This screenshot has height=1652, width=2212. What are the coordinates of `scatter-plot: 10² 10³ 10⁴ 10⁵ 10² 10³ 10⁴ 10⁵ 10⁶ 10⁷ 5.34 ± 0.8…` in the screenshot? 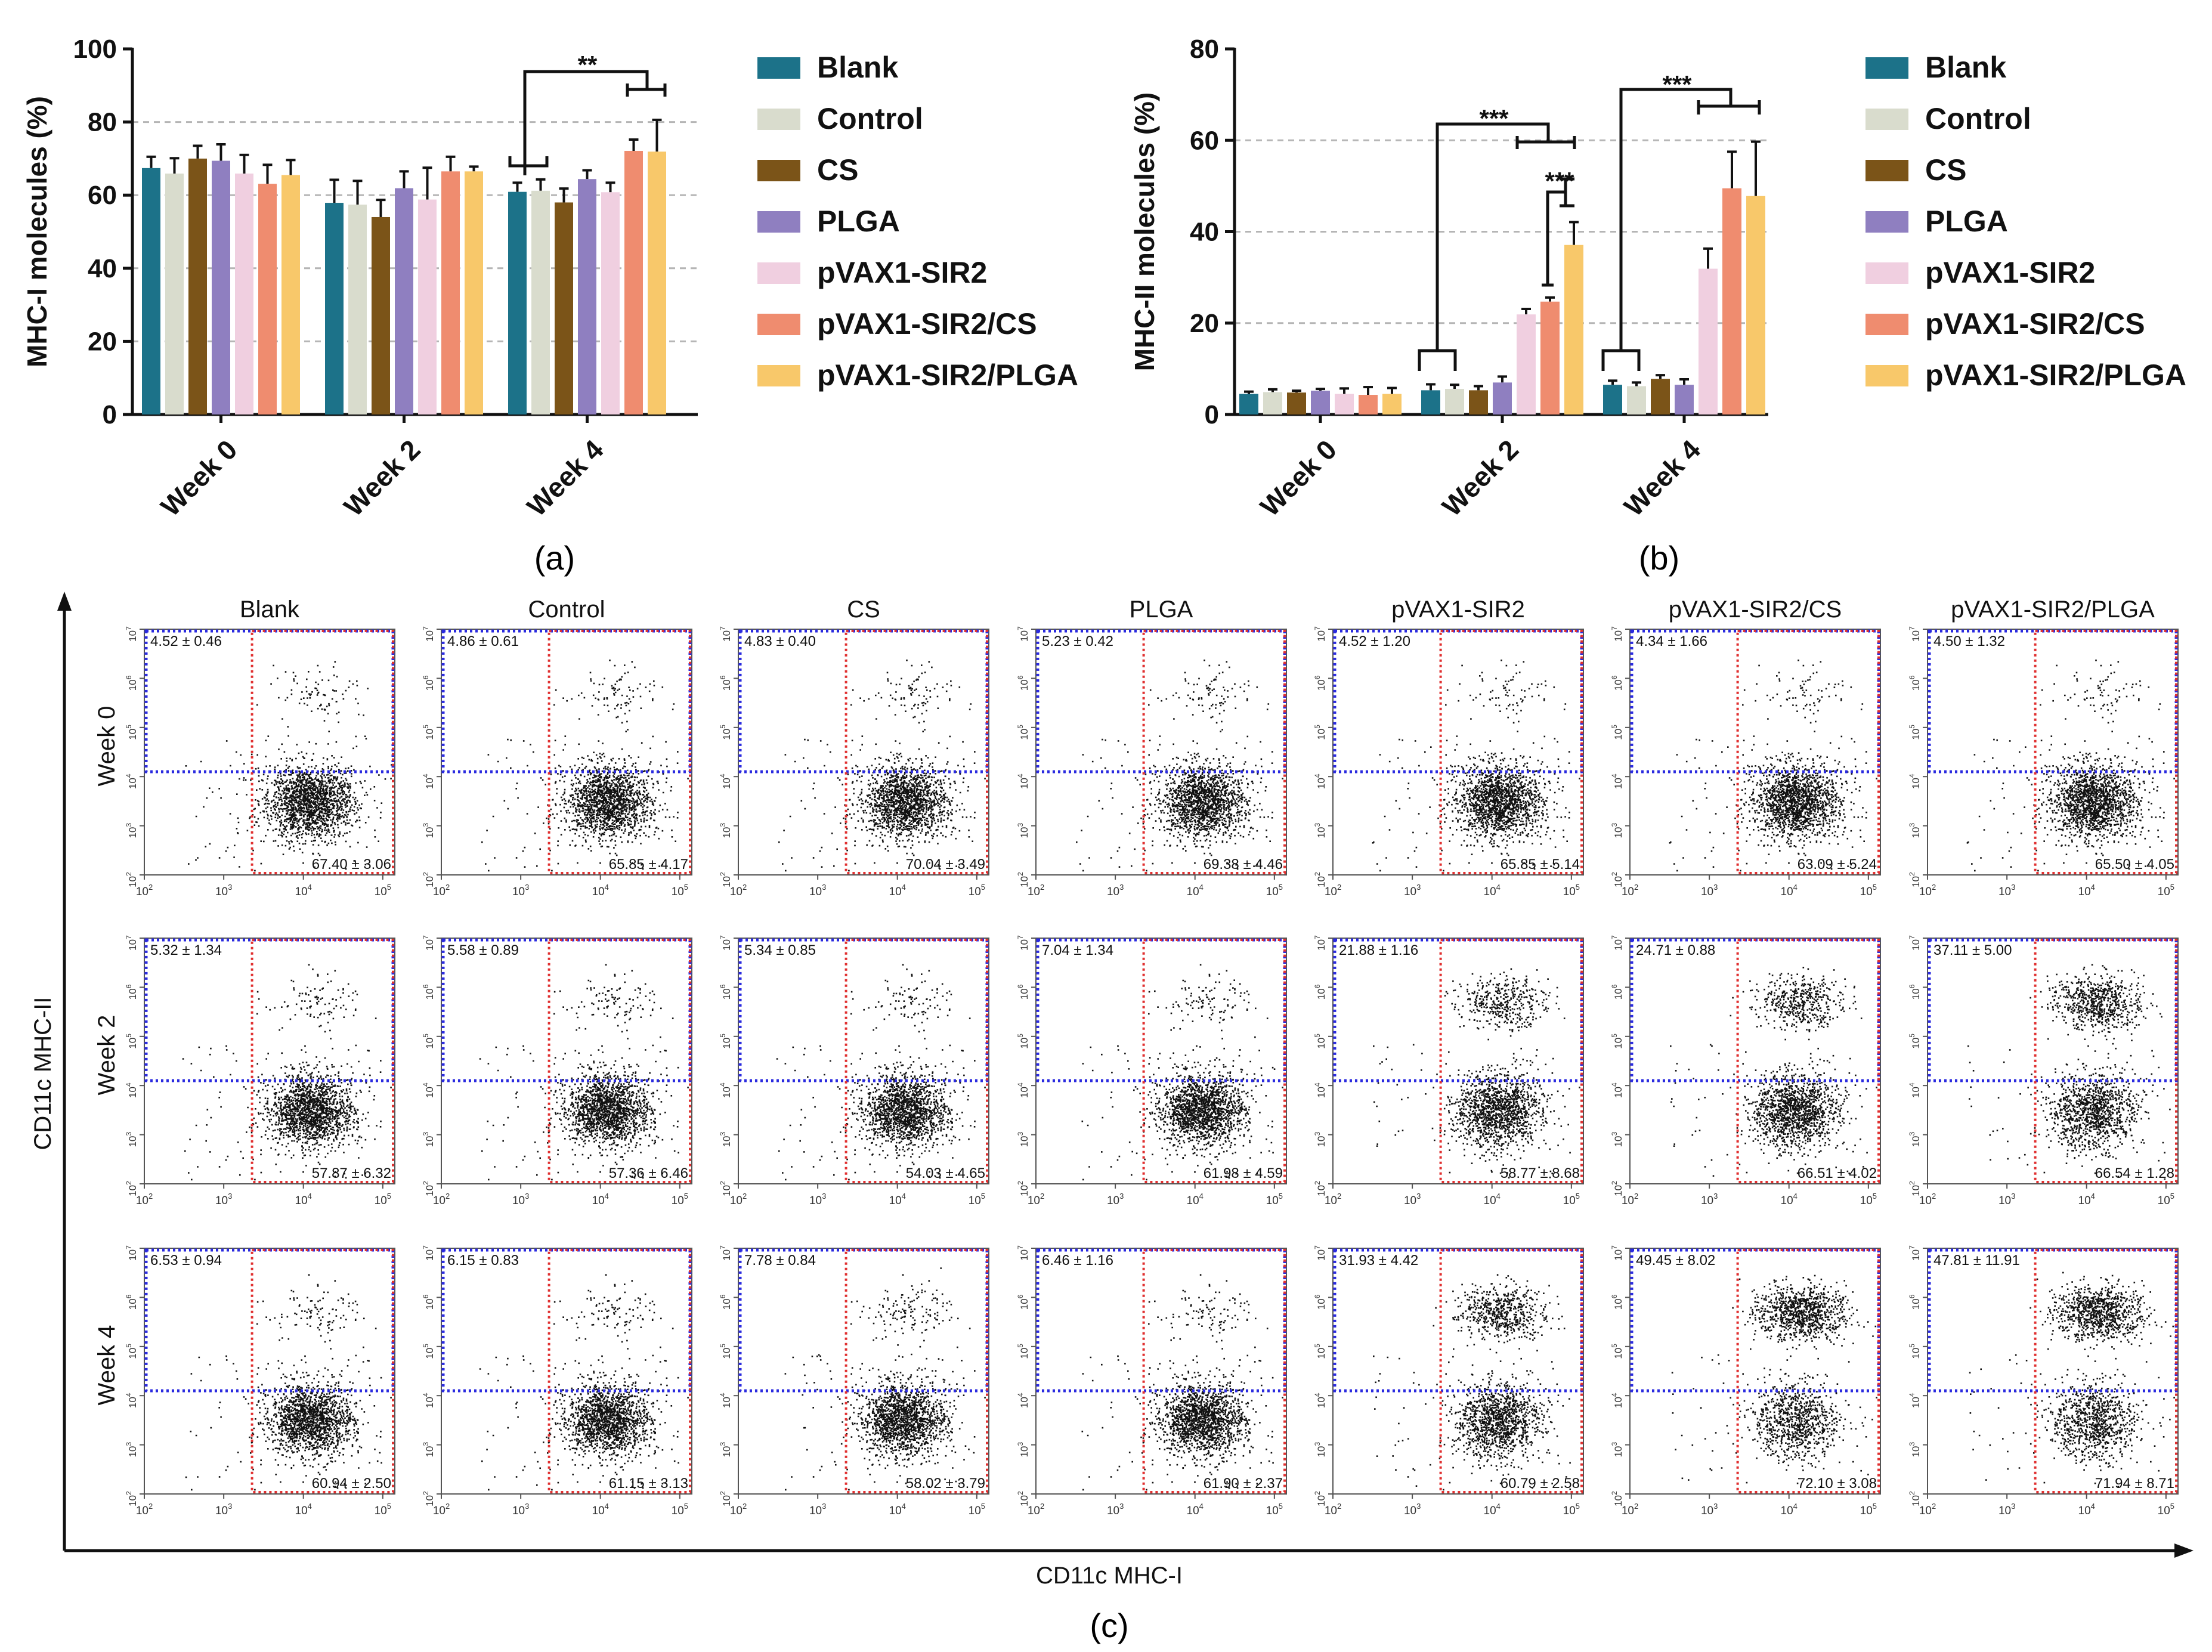 It's located at (854, 1071).